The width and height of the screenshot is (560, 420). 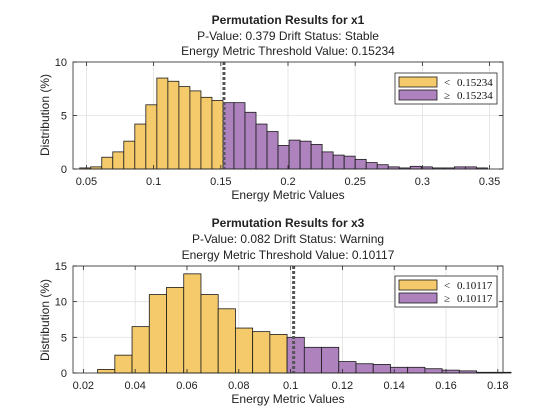 I want to click on chart2-x-axis-label: Energy Metric Values, so click(x=287, y=399).